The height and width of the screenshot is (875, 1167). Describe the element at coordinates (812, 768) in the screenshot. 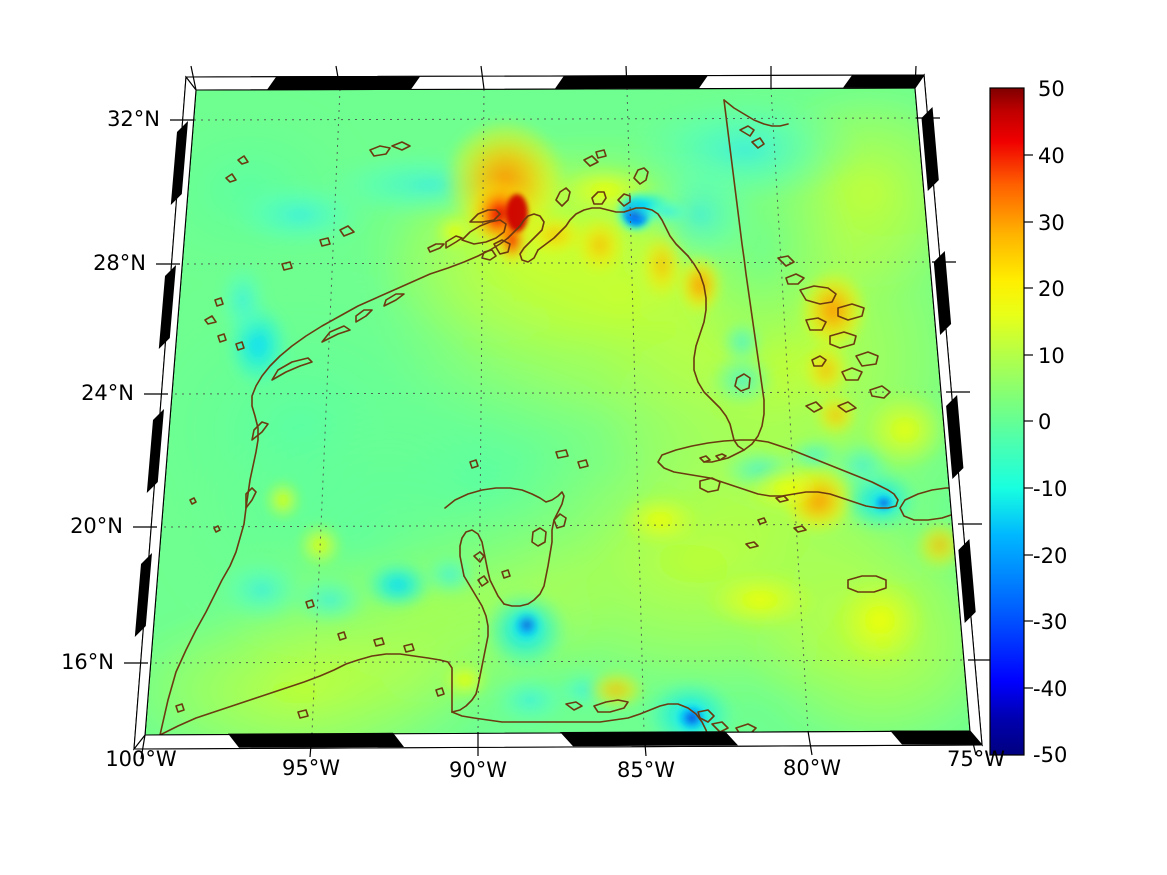

I see `lon-tick-label-80W: 80°W` at that location.